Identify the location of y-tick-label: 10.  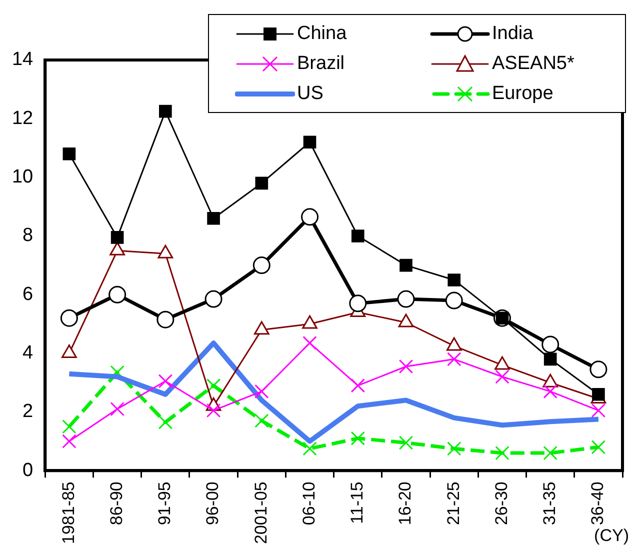
(23, 177).